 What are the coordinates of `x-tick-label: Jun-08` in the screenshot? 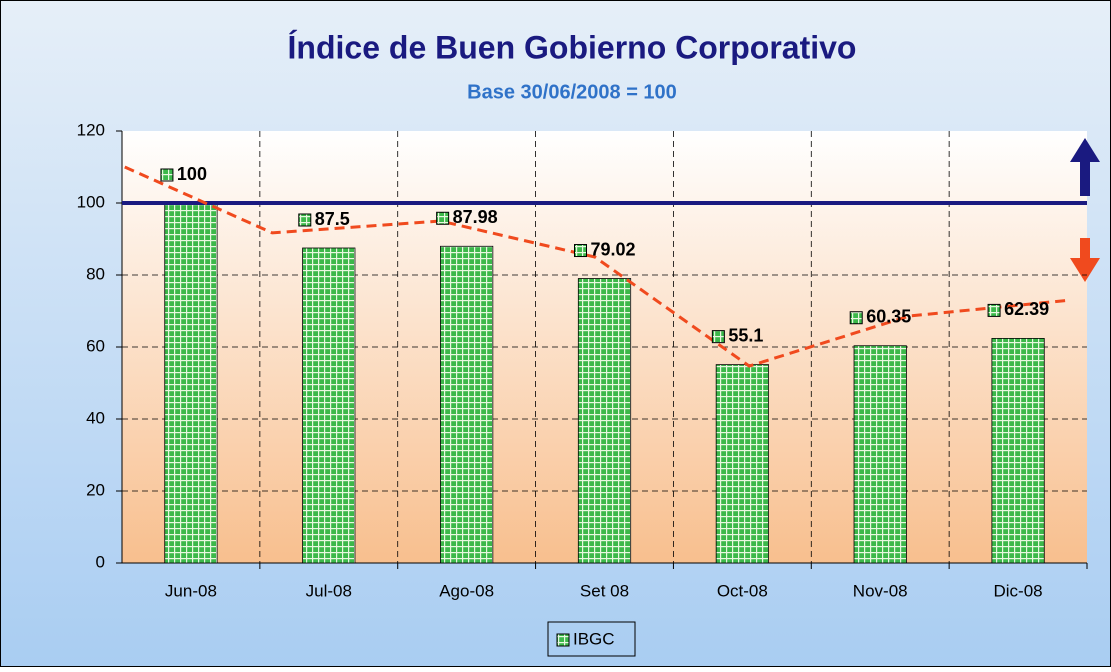 It's located at (191, 590).